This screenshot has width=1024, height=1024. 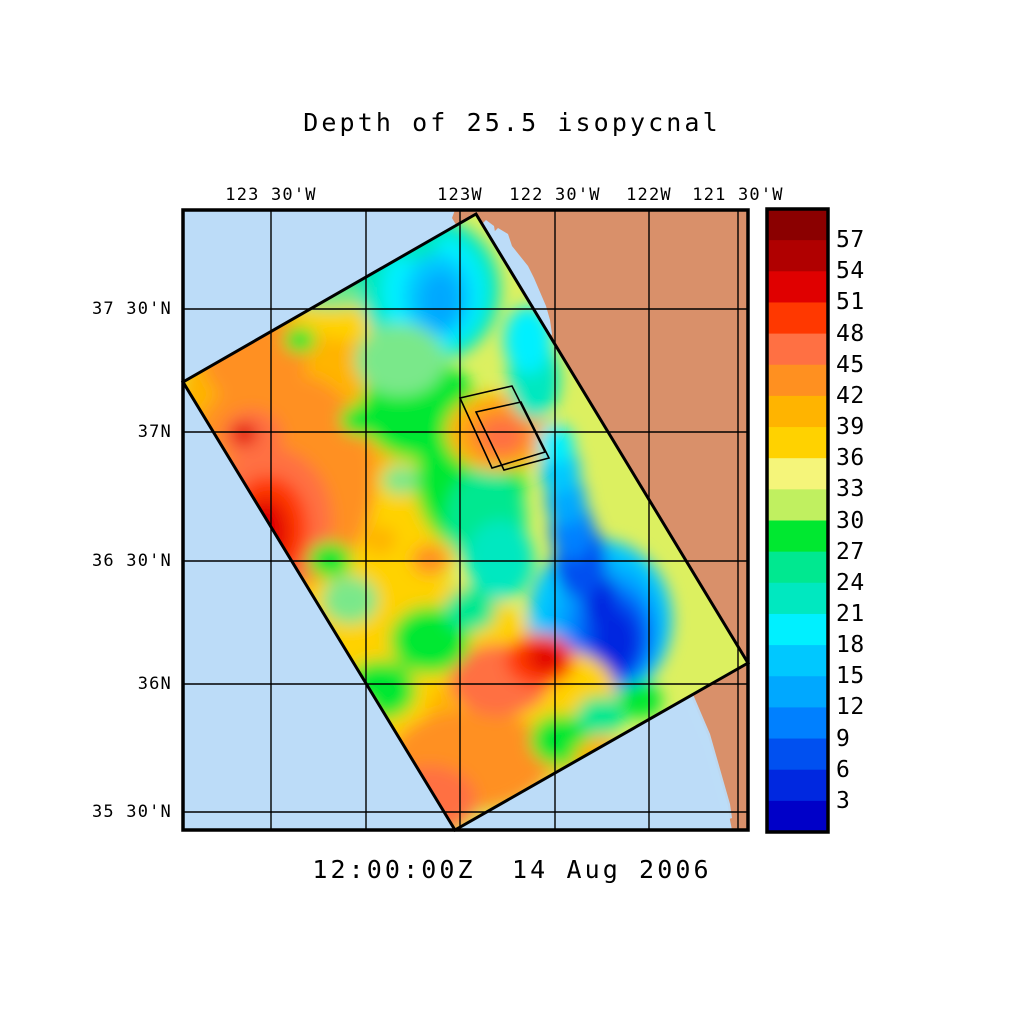 What do you see at coordinates (843, 738) in the screenshot?
I see `colorbar-tick-9: 9` at bounding box center [843, 738].